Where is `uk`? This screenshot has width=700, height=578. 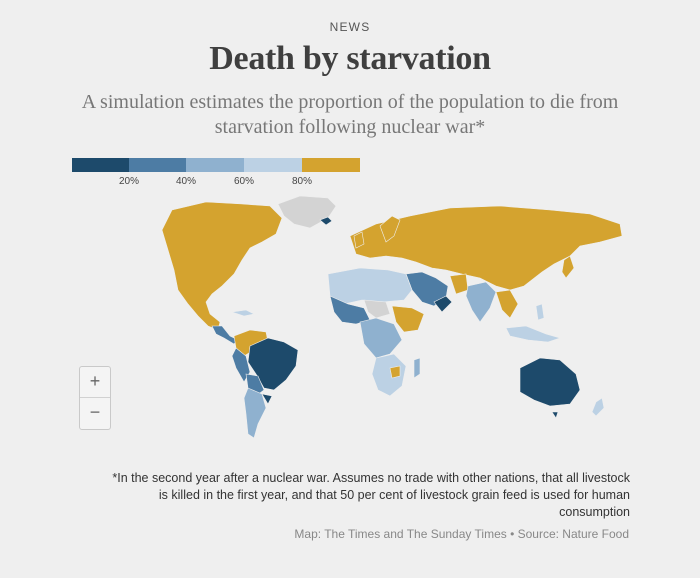
uk is located at coordinates (359, 240).